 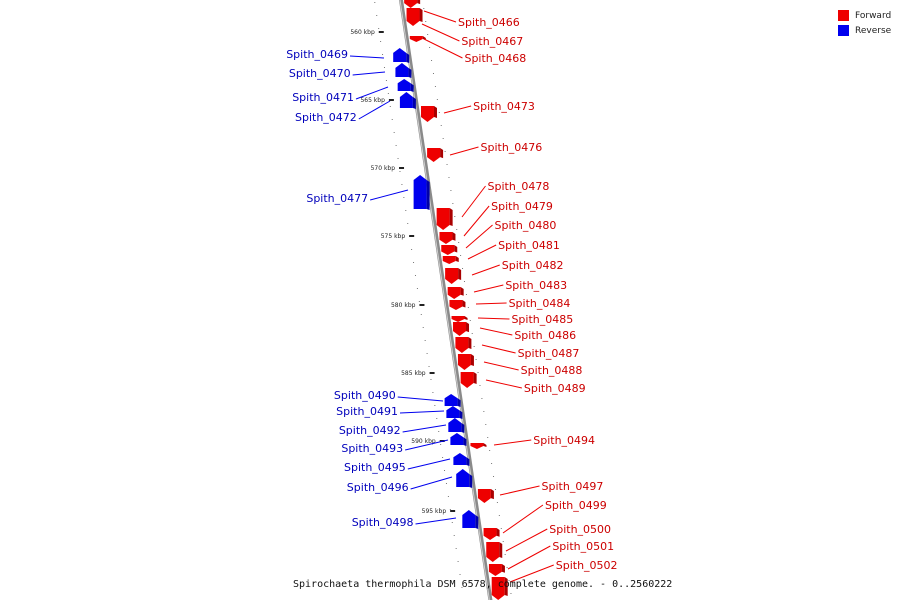 What do you see at coordinates (549, 353) in the screenshot?
I see `gene-label-Spith_0487: Spith_0487` at bounding box center [549, 353].